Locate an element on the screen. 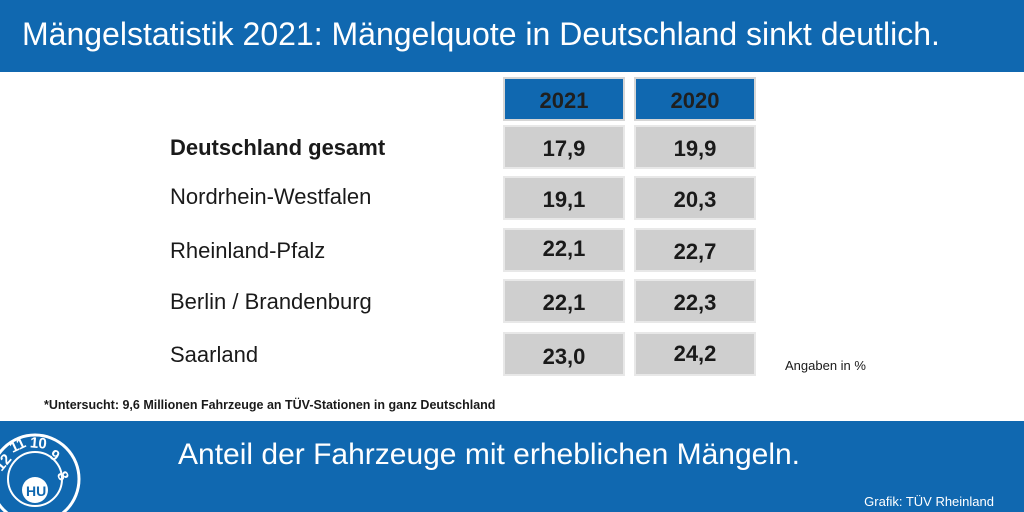  cell-nrw-2021: 19,1 is located at coordinates (564, 198).